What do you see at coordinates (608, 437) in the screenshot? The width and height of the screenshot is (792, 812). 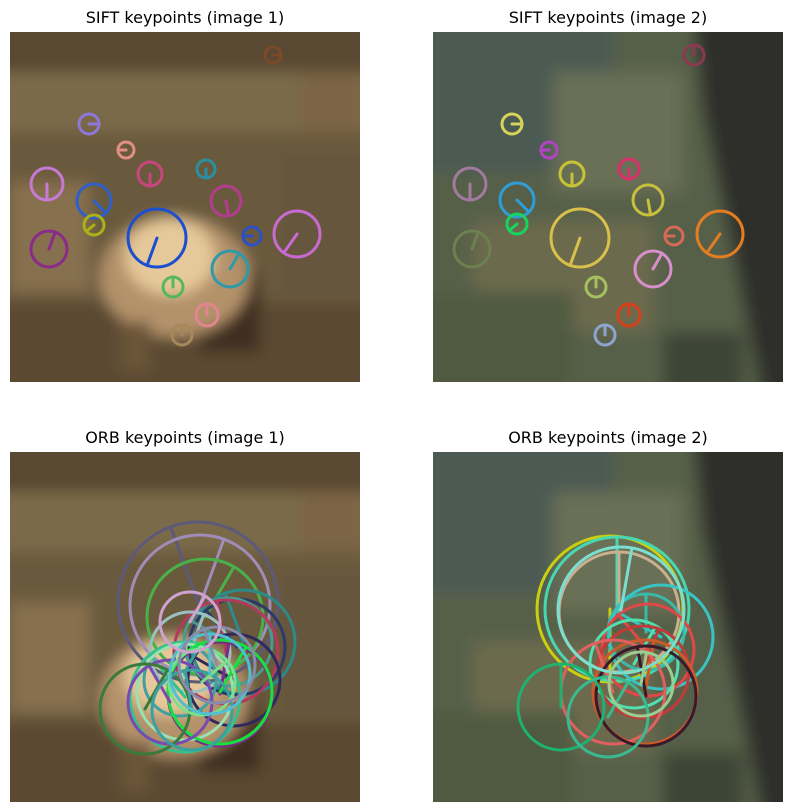 I see `panel-title-orb-2: ORB keypoints (image 2)` at bounding box center [608, 437].